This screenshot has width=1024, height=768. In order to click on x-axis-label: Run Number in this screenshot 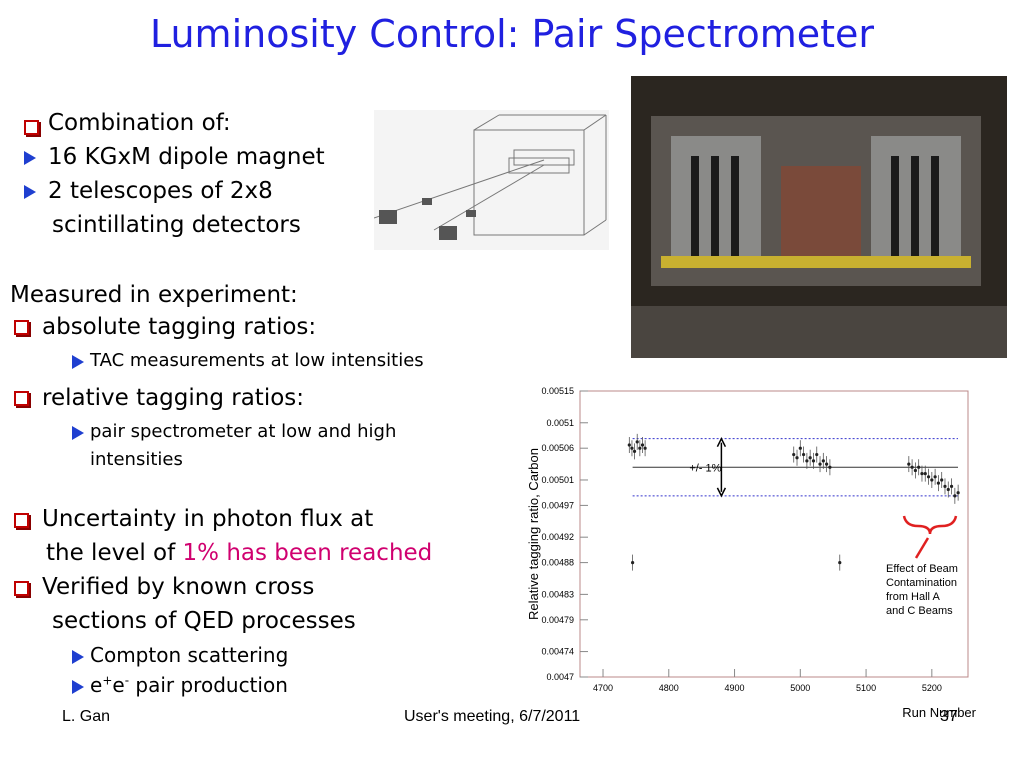, I will do `click(939, 712)`.